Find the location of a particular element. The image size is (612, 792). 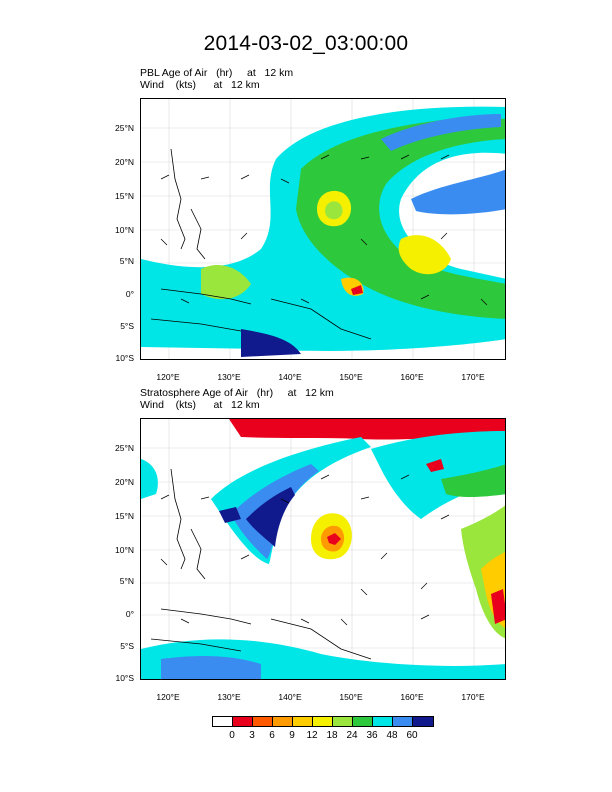

lat-label-15n: 15°N is located at coordinates (124, 196).